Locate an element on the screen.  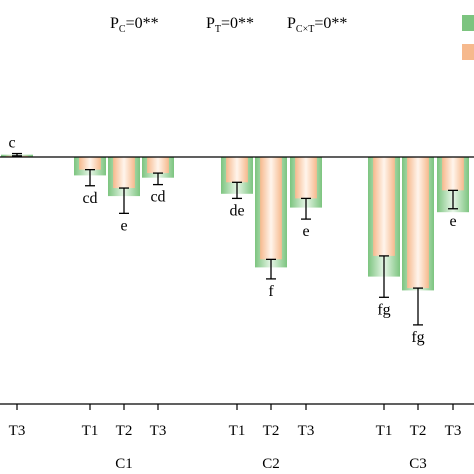
stats-annotation: PC=0** PT=0** PC×T=0** is located at coordinates (228, 25).